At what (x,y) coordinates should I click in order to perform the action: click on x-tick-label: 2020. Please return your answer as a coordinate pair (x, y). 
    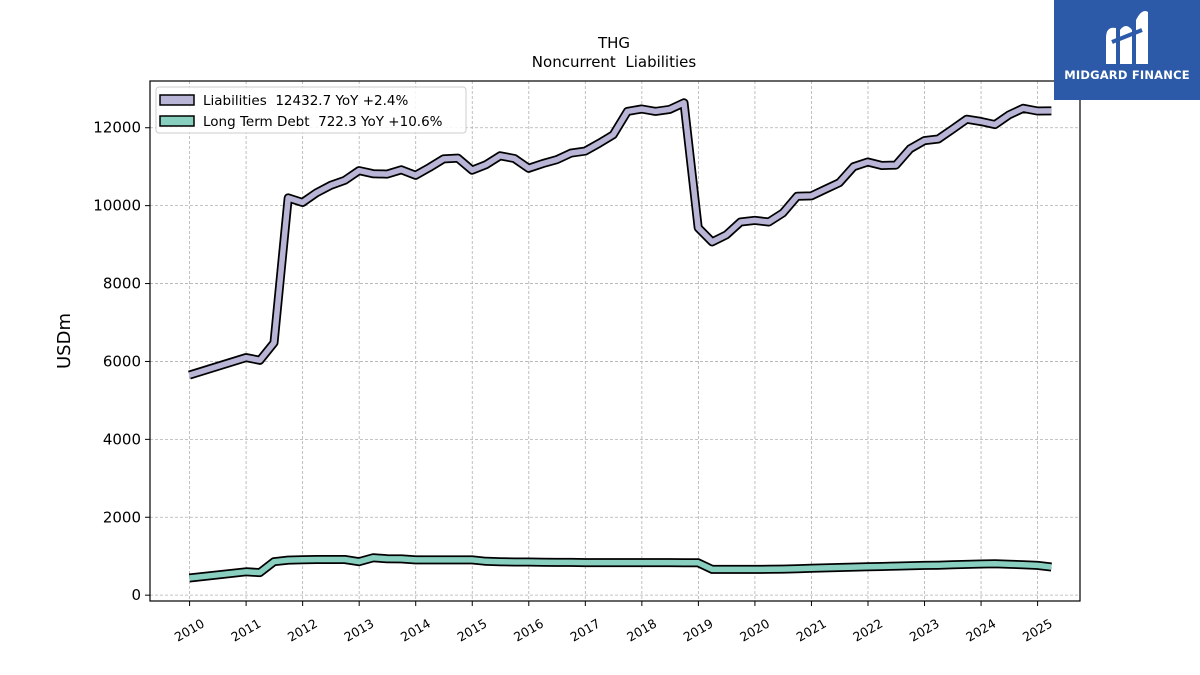
    Looking at the image, I should click on (754, 630).